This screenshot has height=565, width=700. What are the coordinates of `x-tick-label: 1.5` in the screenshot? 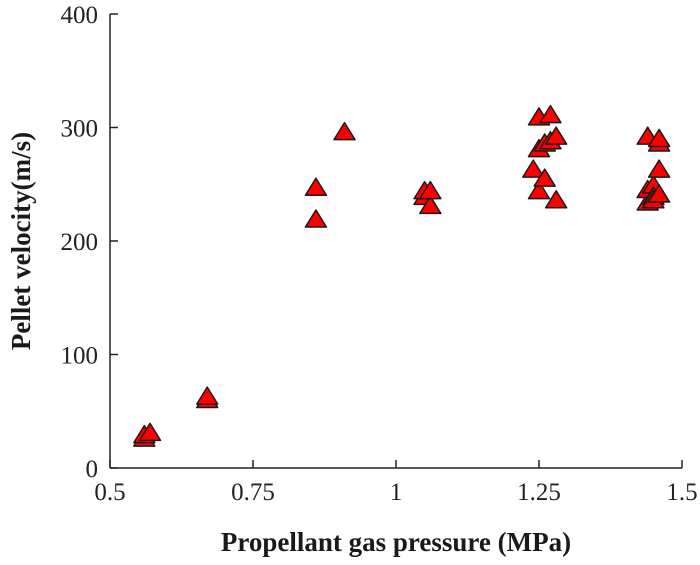 It's located at (681, 492).